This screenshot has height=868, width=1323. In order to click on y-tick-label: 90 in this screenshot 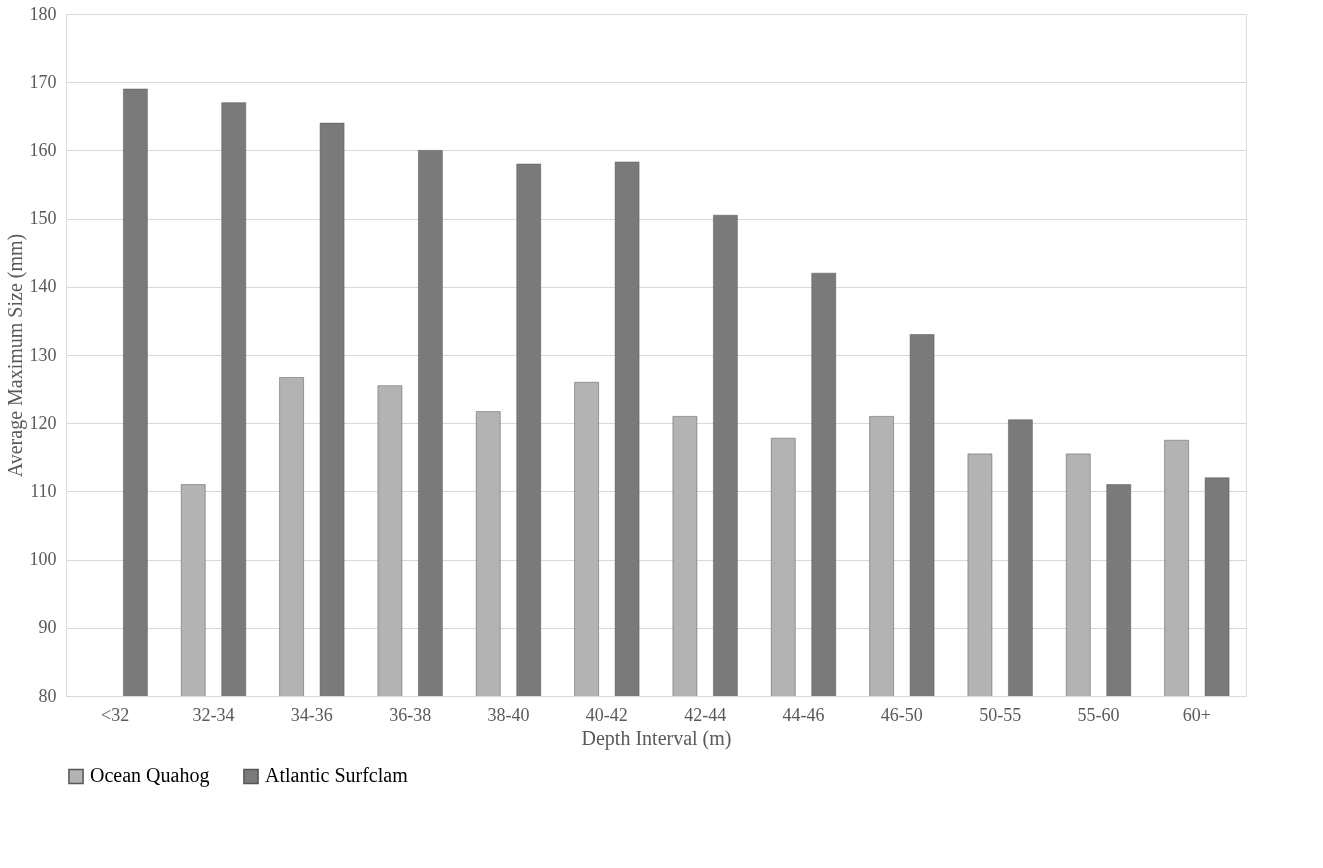, I will do `click(47, 627)`.